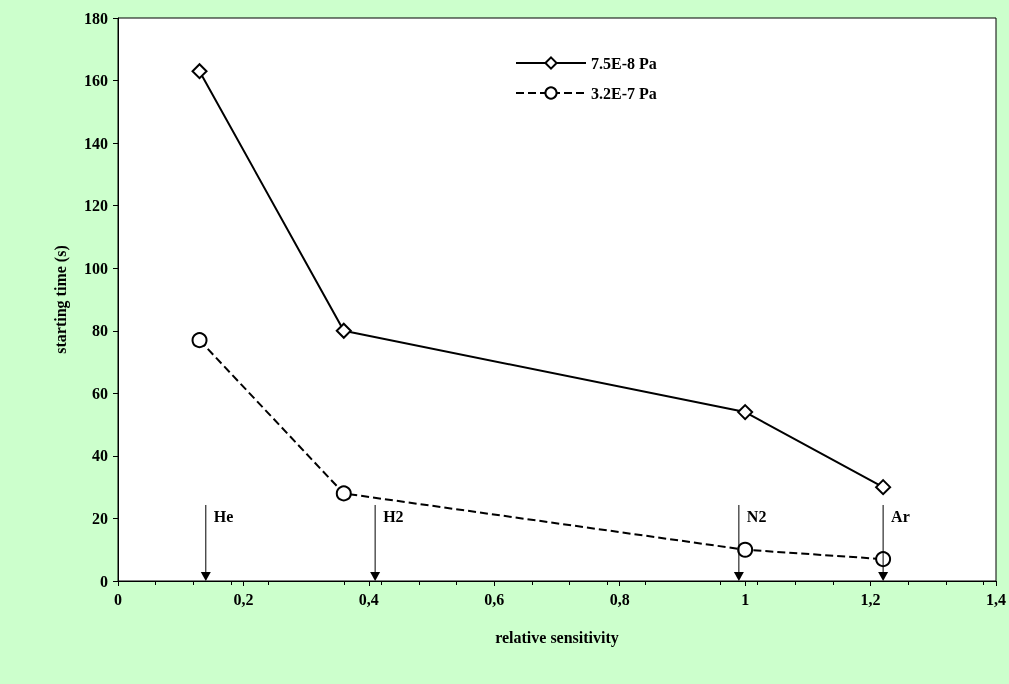 This screenshot has width=1009, height=684. Describe the element at coordinates (100, 393) in the screenshot. I see `y-tick-label: 60` at that location.